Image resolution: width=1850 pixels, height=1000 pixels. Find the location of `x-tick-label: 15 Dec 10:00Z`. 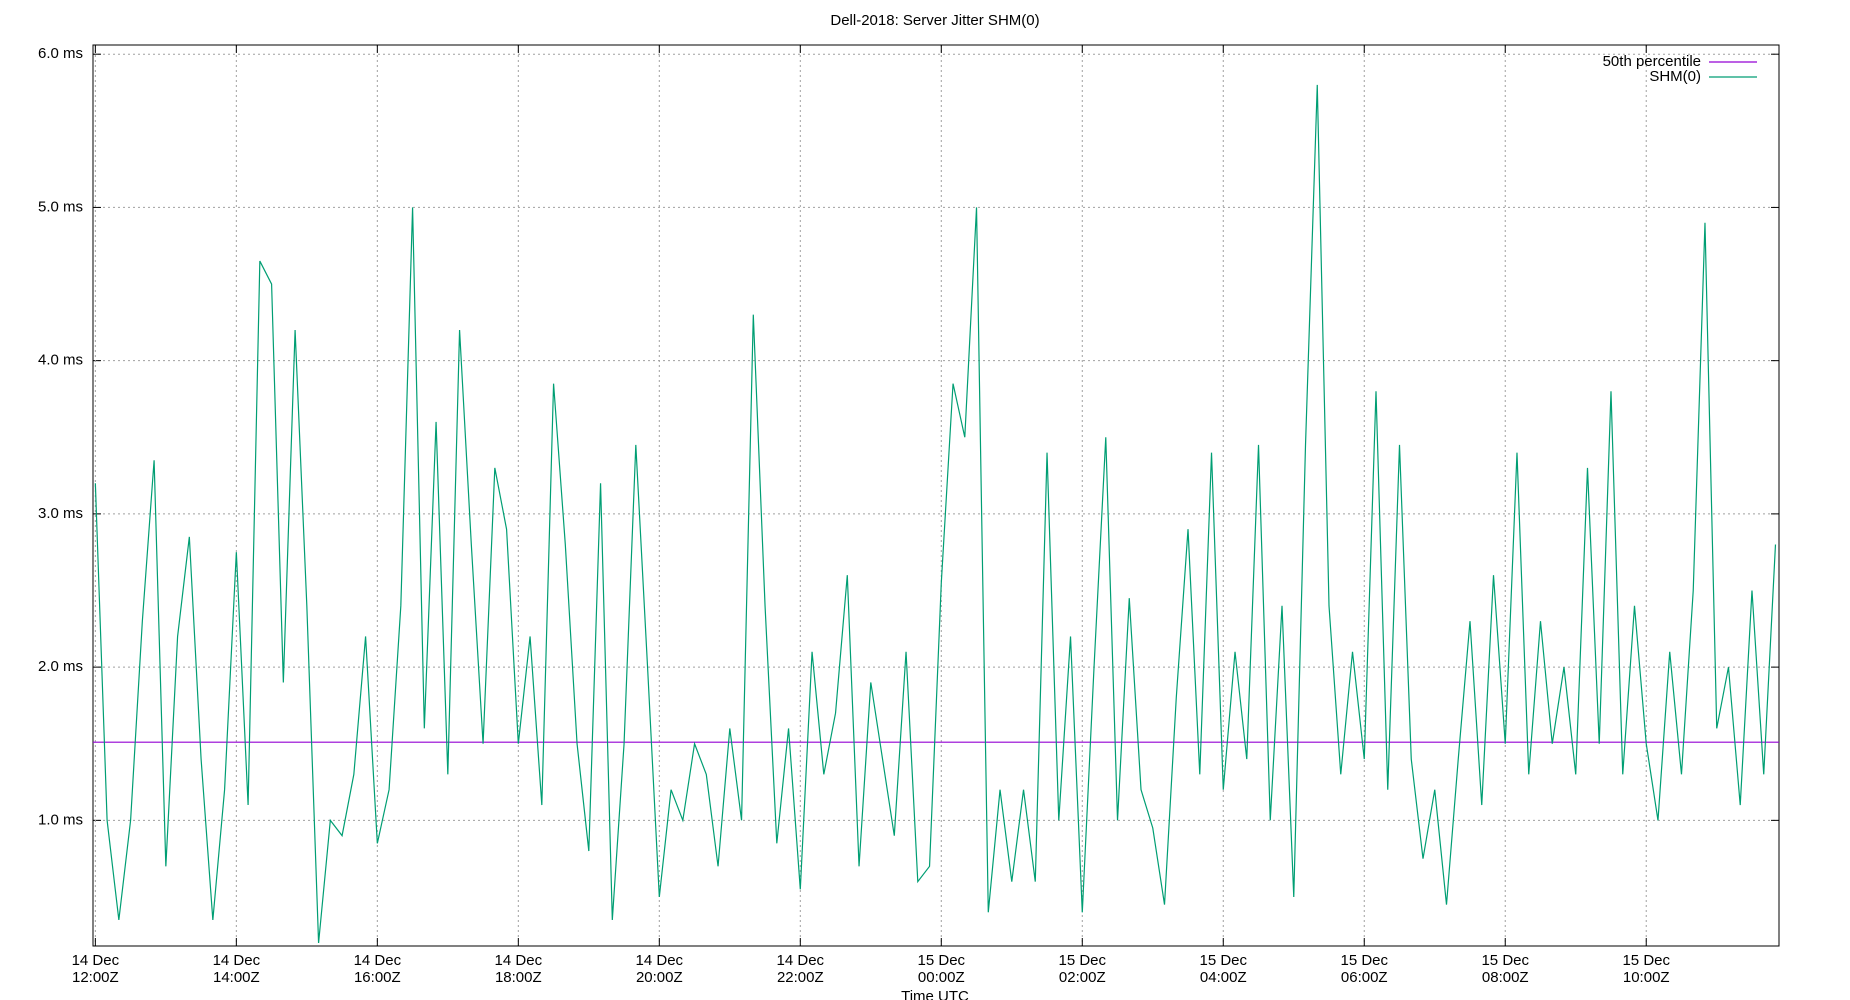

x-tick-label: 15 Dec 10:00Z is located at coordinates (1646, 969).